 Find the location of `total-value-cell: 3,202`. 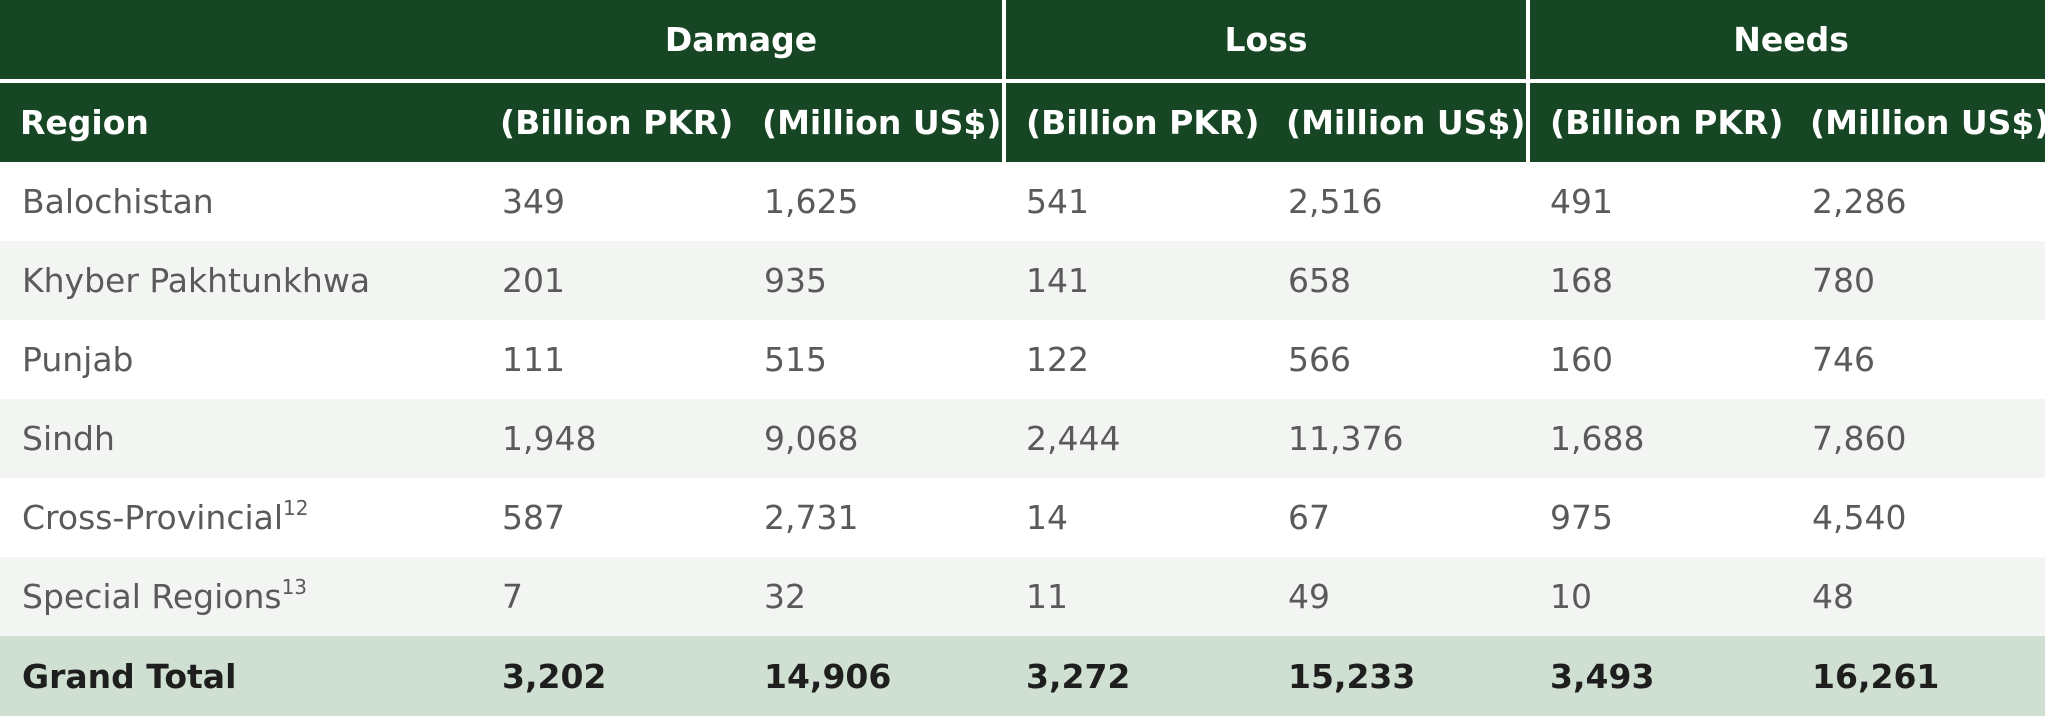

total-value-cell: 3,202 is located at coordinates (611, 676).